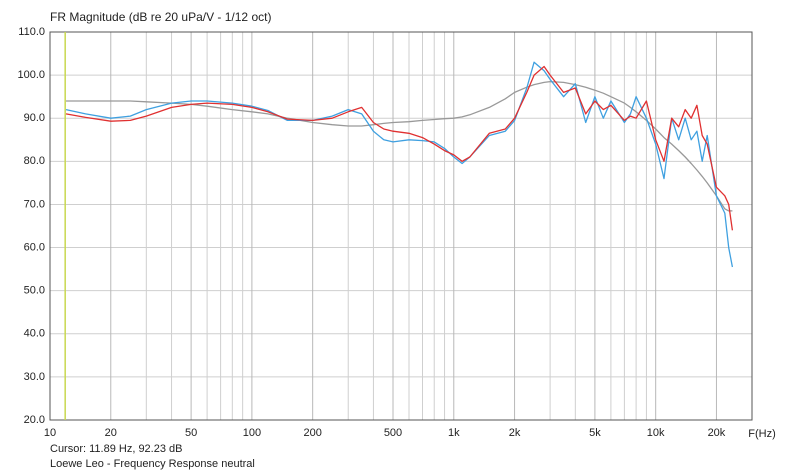  Describe the element at coordinates (160, 17) in the screenshot. I see `chart-title: FR Magnitude (dB re 20 uPa/V - 1/12 oct)` at that location.